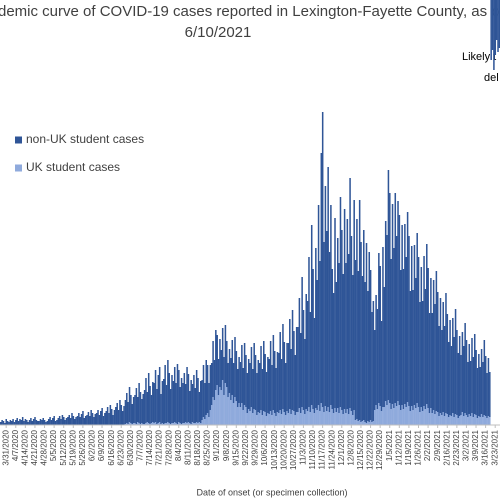 The height and width of the screenshot is (500, 500). What do you see at coordinates (303, 447) in the screenshot?
I see `x-tick-label: 11/3/2020` at bounding box center [303, 447].